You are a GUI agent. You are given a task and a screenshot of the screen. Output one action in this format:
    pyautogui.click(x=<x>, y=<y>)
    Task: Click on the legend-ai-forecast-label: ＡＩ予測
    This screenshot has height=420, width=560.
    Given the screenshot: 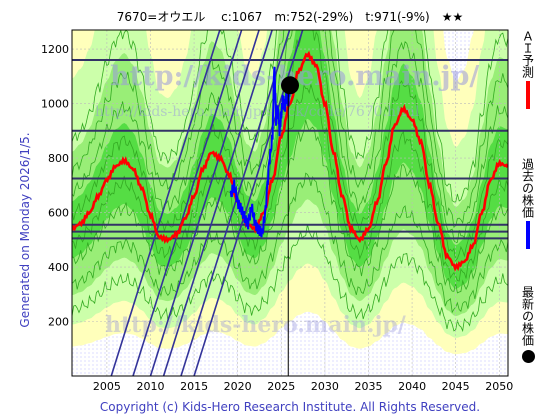 What is the action you would take?
    pyautogui.click(x=527, y=54)
    